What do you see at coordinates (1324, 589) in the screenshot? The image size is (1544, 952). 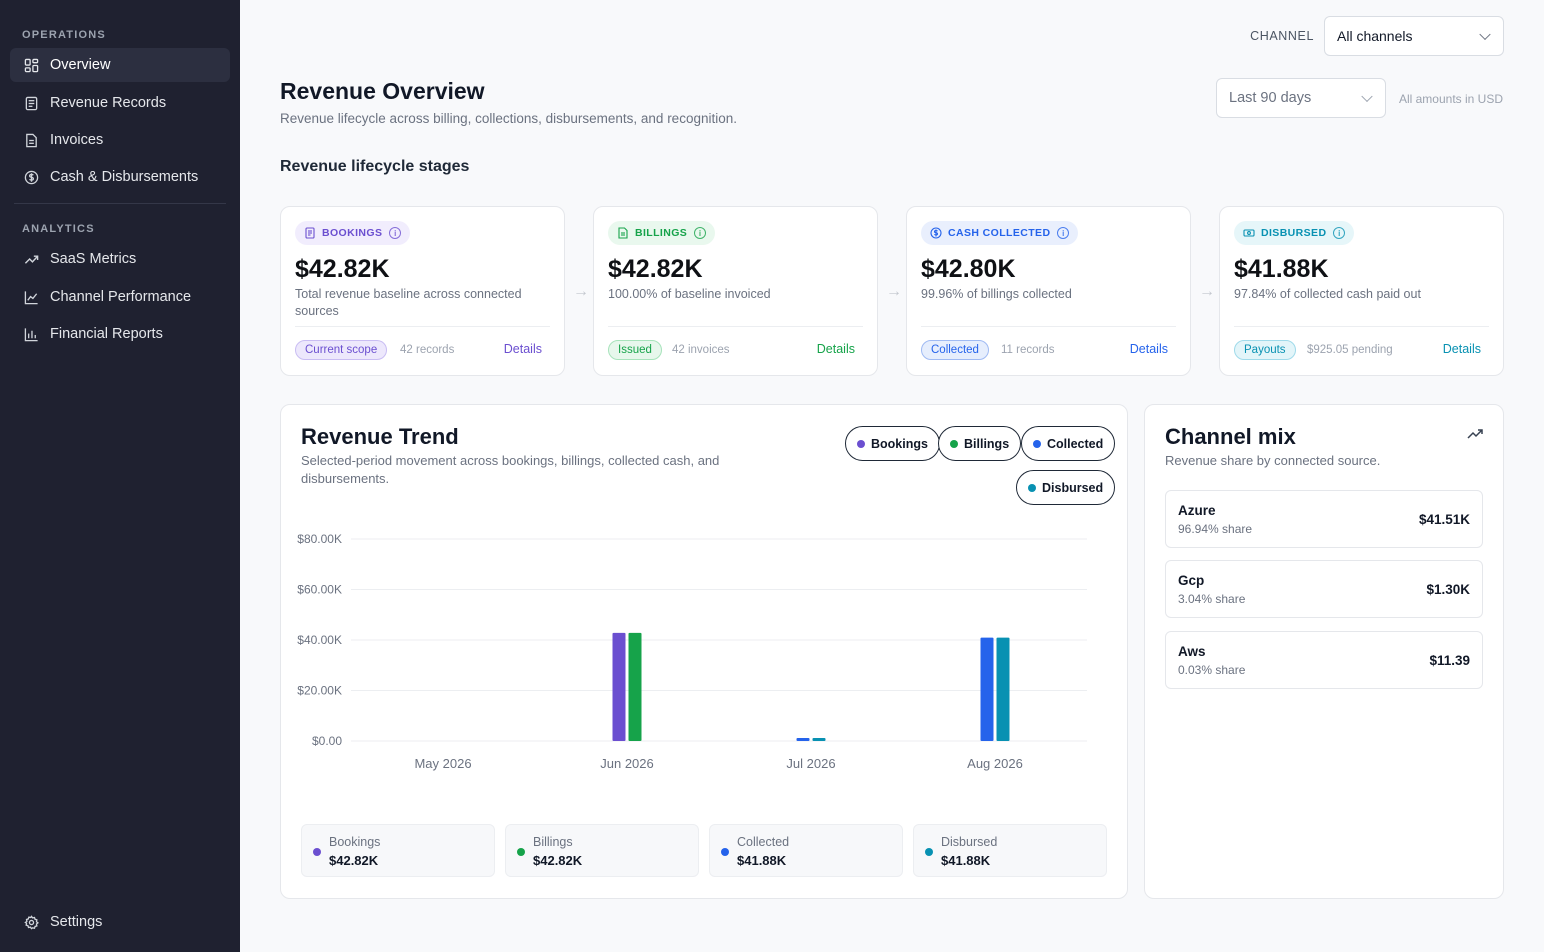 I see `mix-item-gcp: Gcp 3.04% share $1.30K` at bounding box center [1324, 589].